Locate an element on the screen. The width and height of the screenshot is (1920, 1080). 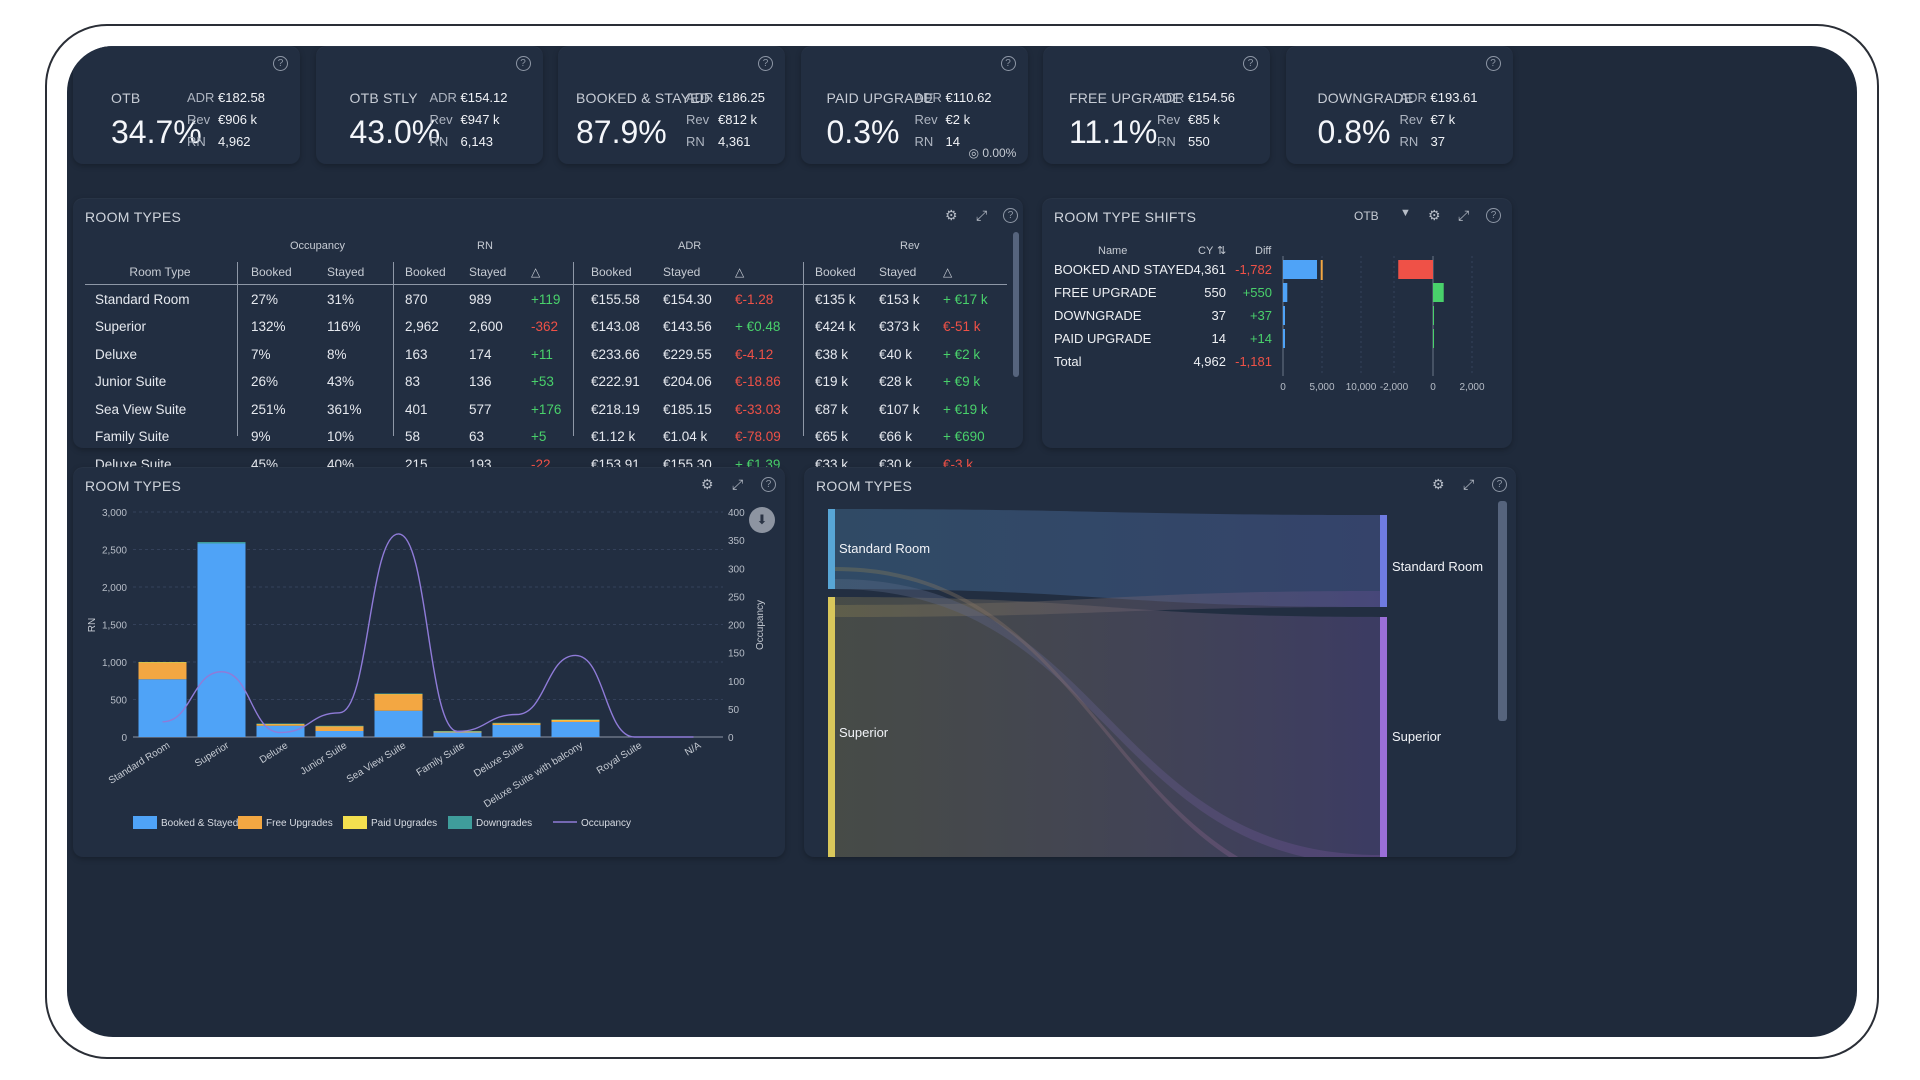
y2-axis-label: Occupancy is located at coordinates (760, 625).